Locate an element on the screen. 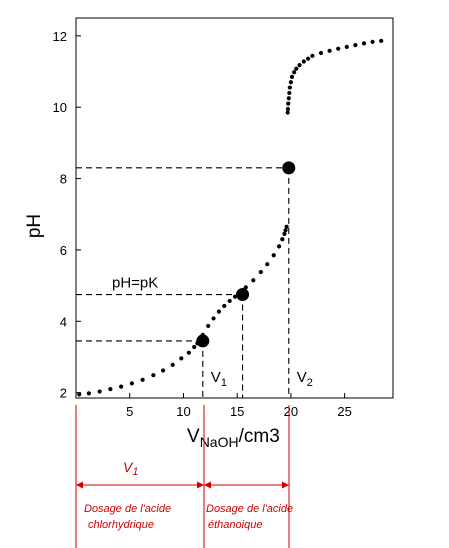  y-tick-label: 2 is located at coordinates (63, 393).